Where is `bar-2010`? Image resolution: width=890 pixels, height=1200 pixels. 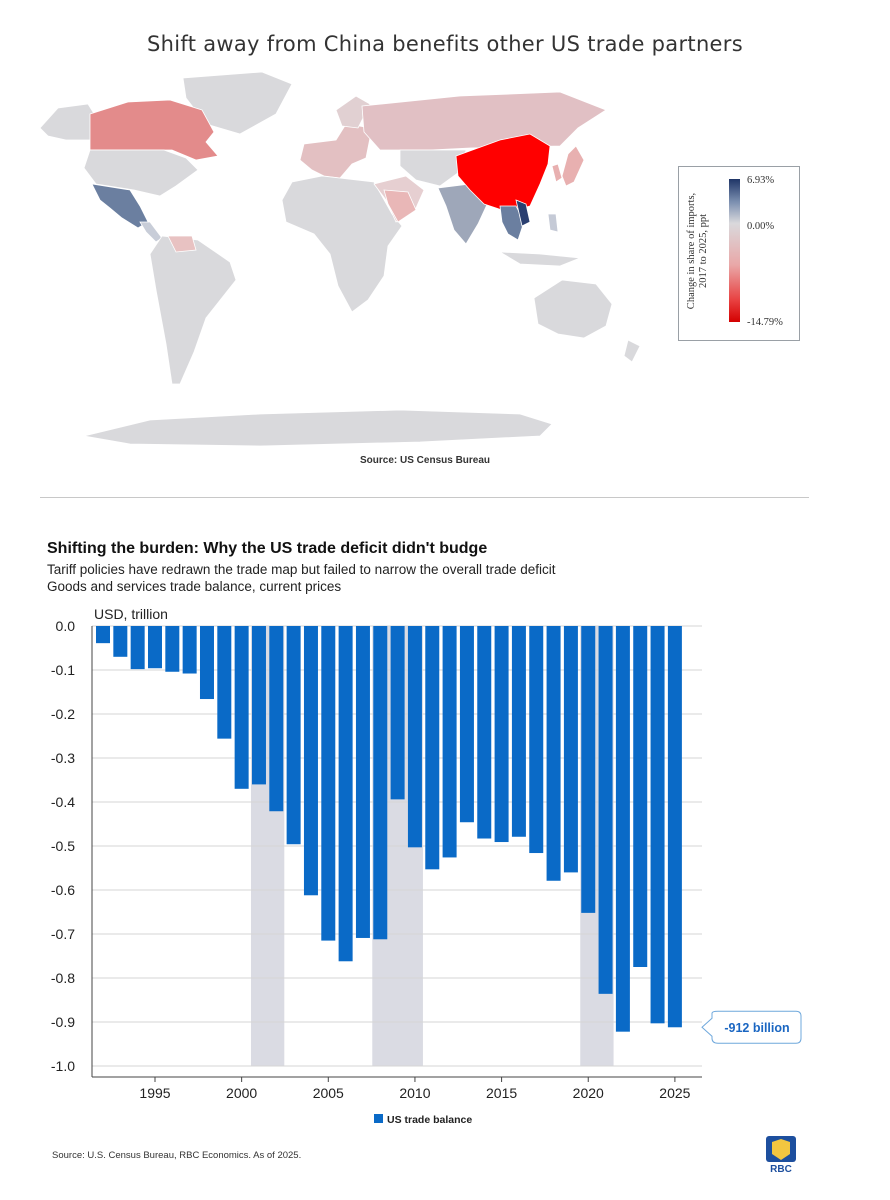 bar-2010 is located at coordinates (414, 737).